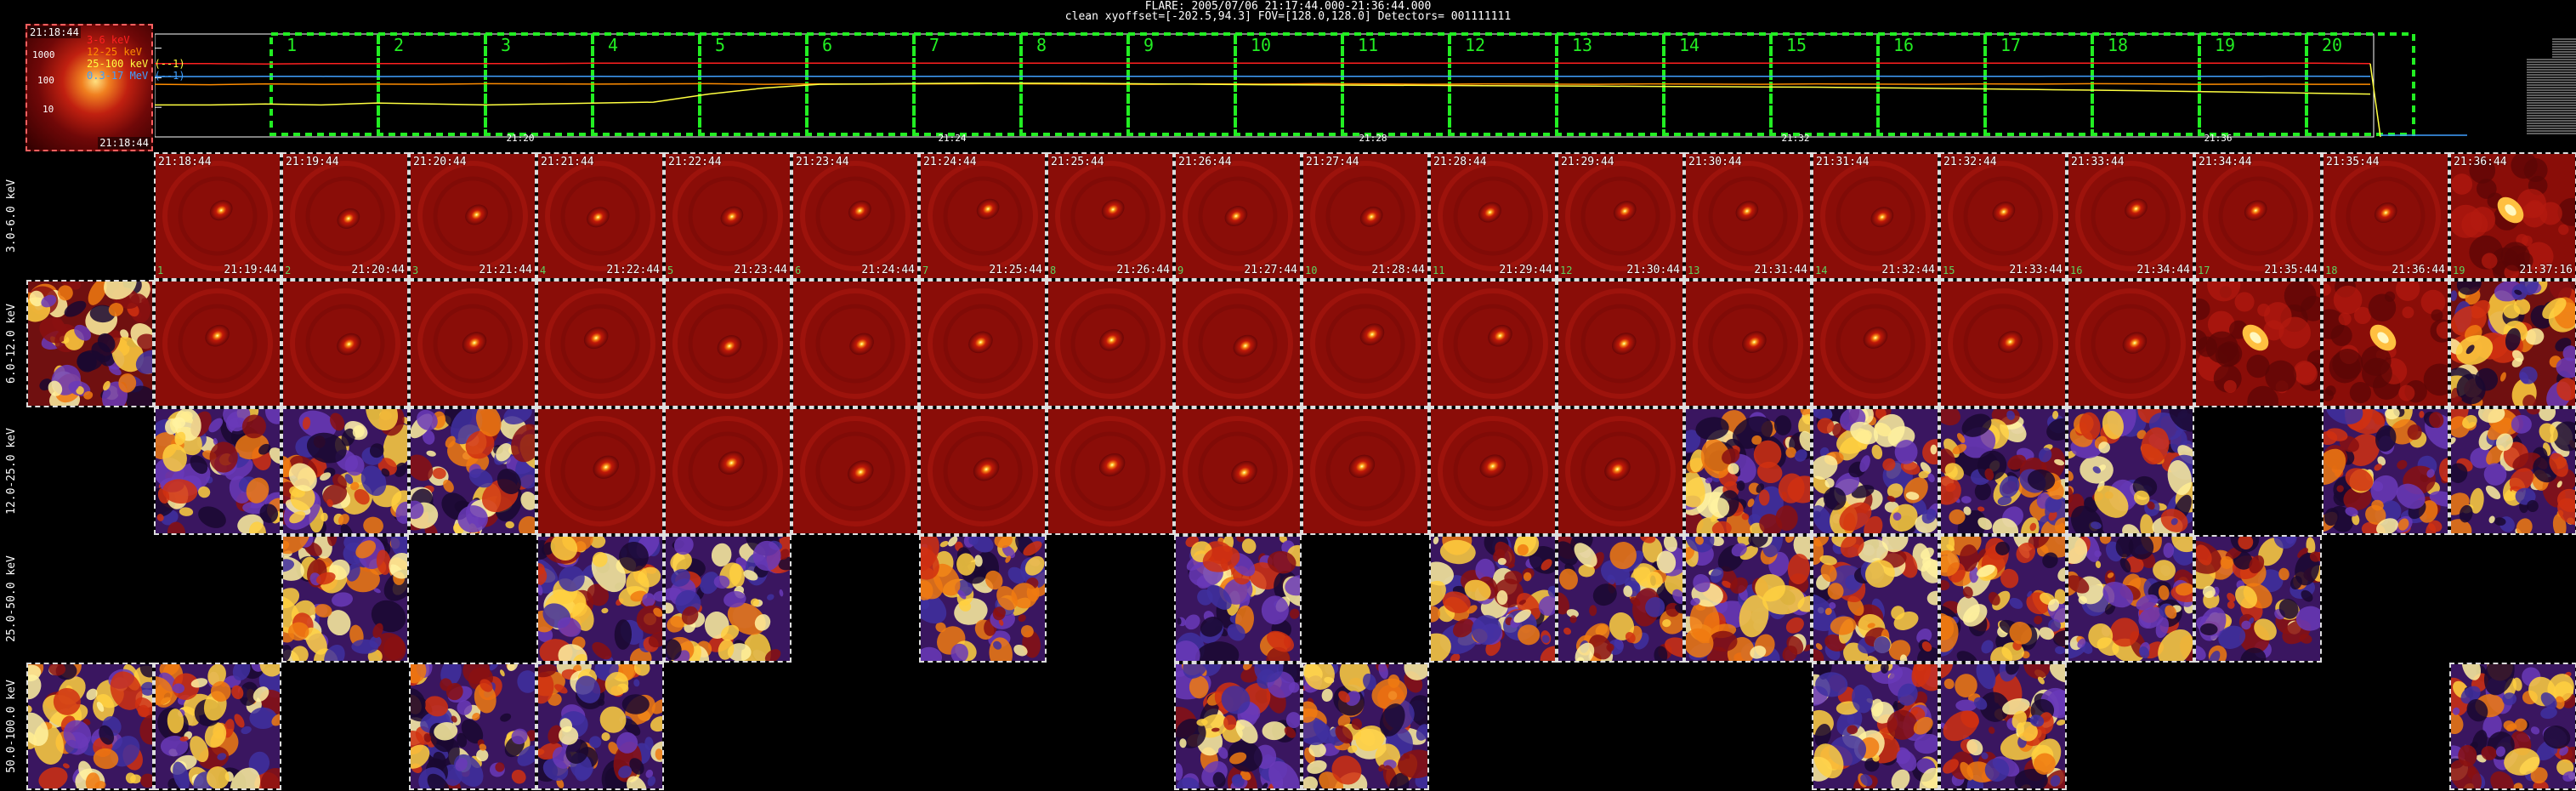  Describe the element at coordinates (218, 216) in the screenshot. I see `image-cell: 21:18:44 21:19:44 1` at that location.